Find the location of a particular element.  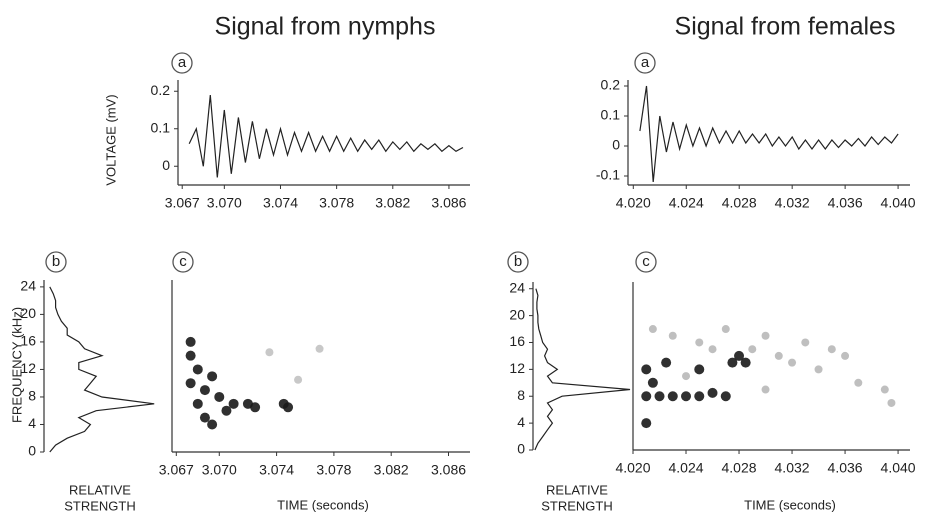

panel-title: Signal from females is located at coordinates (785, 27).